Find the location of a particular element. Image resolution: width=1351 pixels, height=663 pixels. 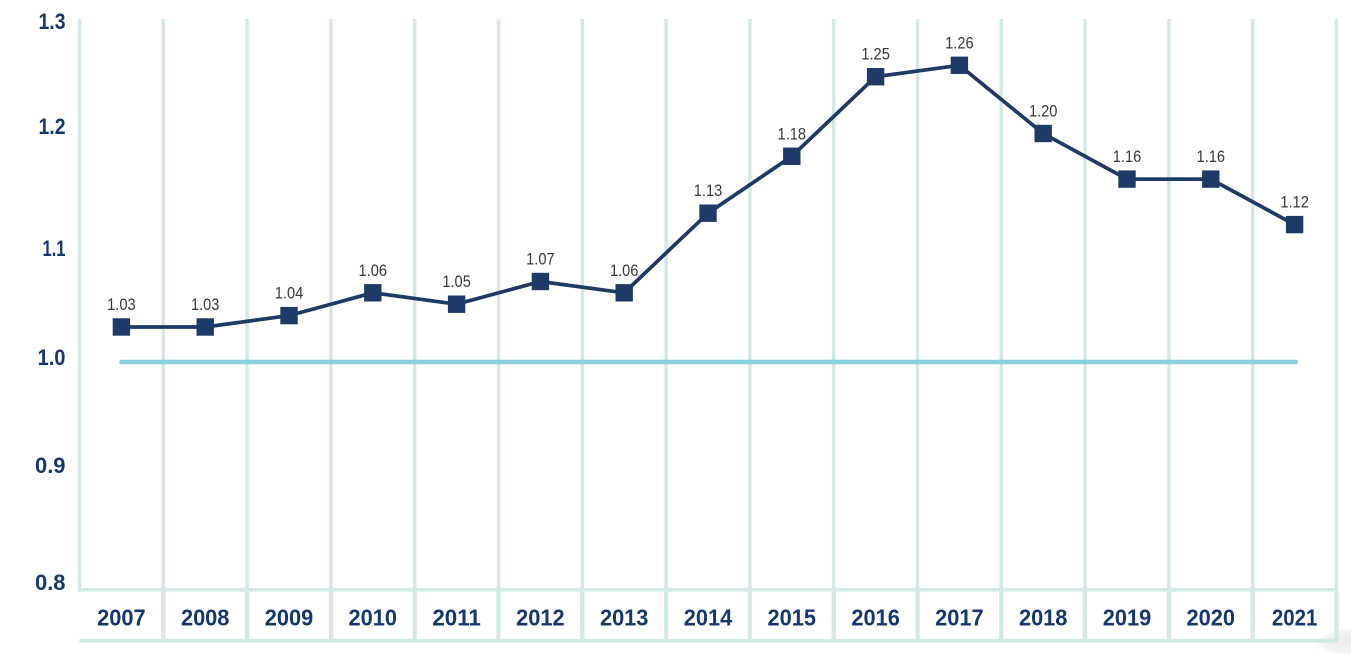

svg-text: 2012 is located at coordinates (540, 618).